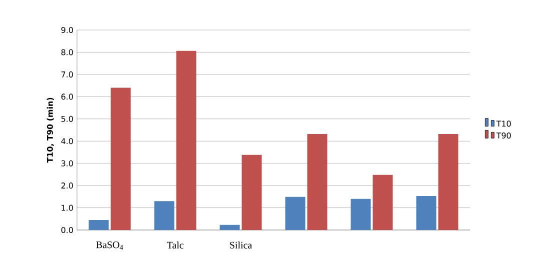  Describe the element at coordinates (110, 246) in the screenshot. I see `x-tick-label: BaSO$_{4}$` at that location.